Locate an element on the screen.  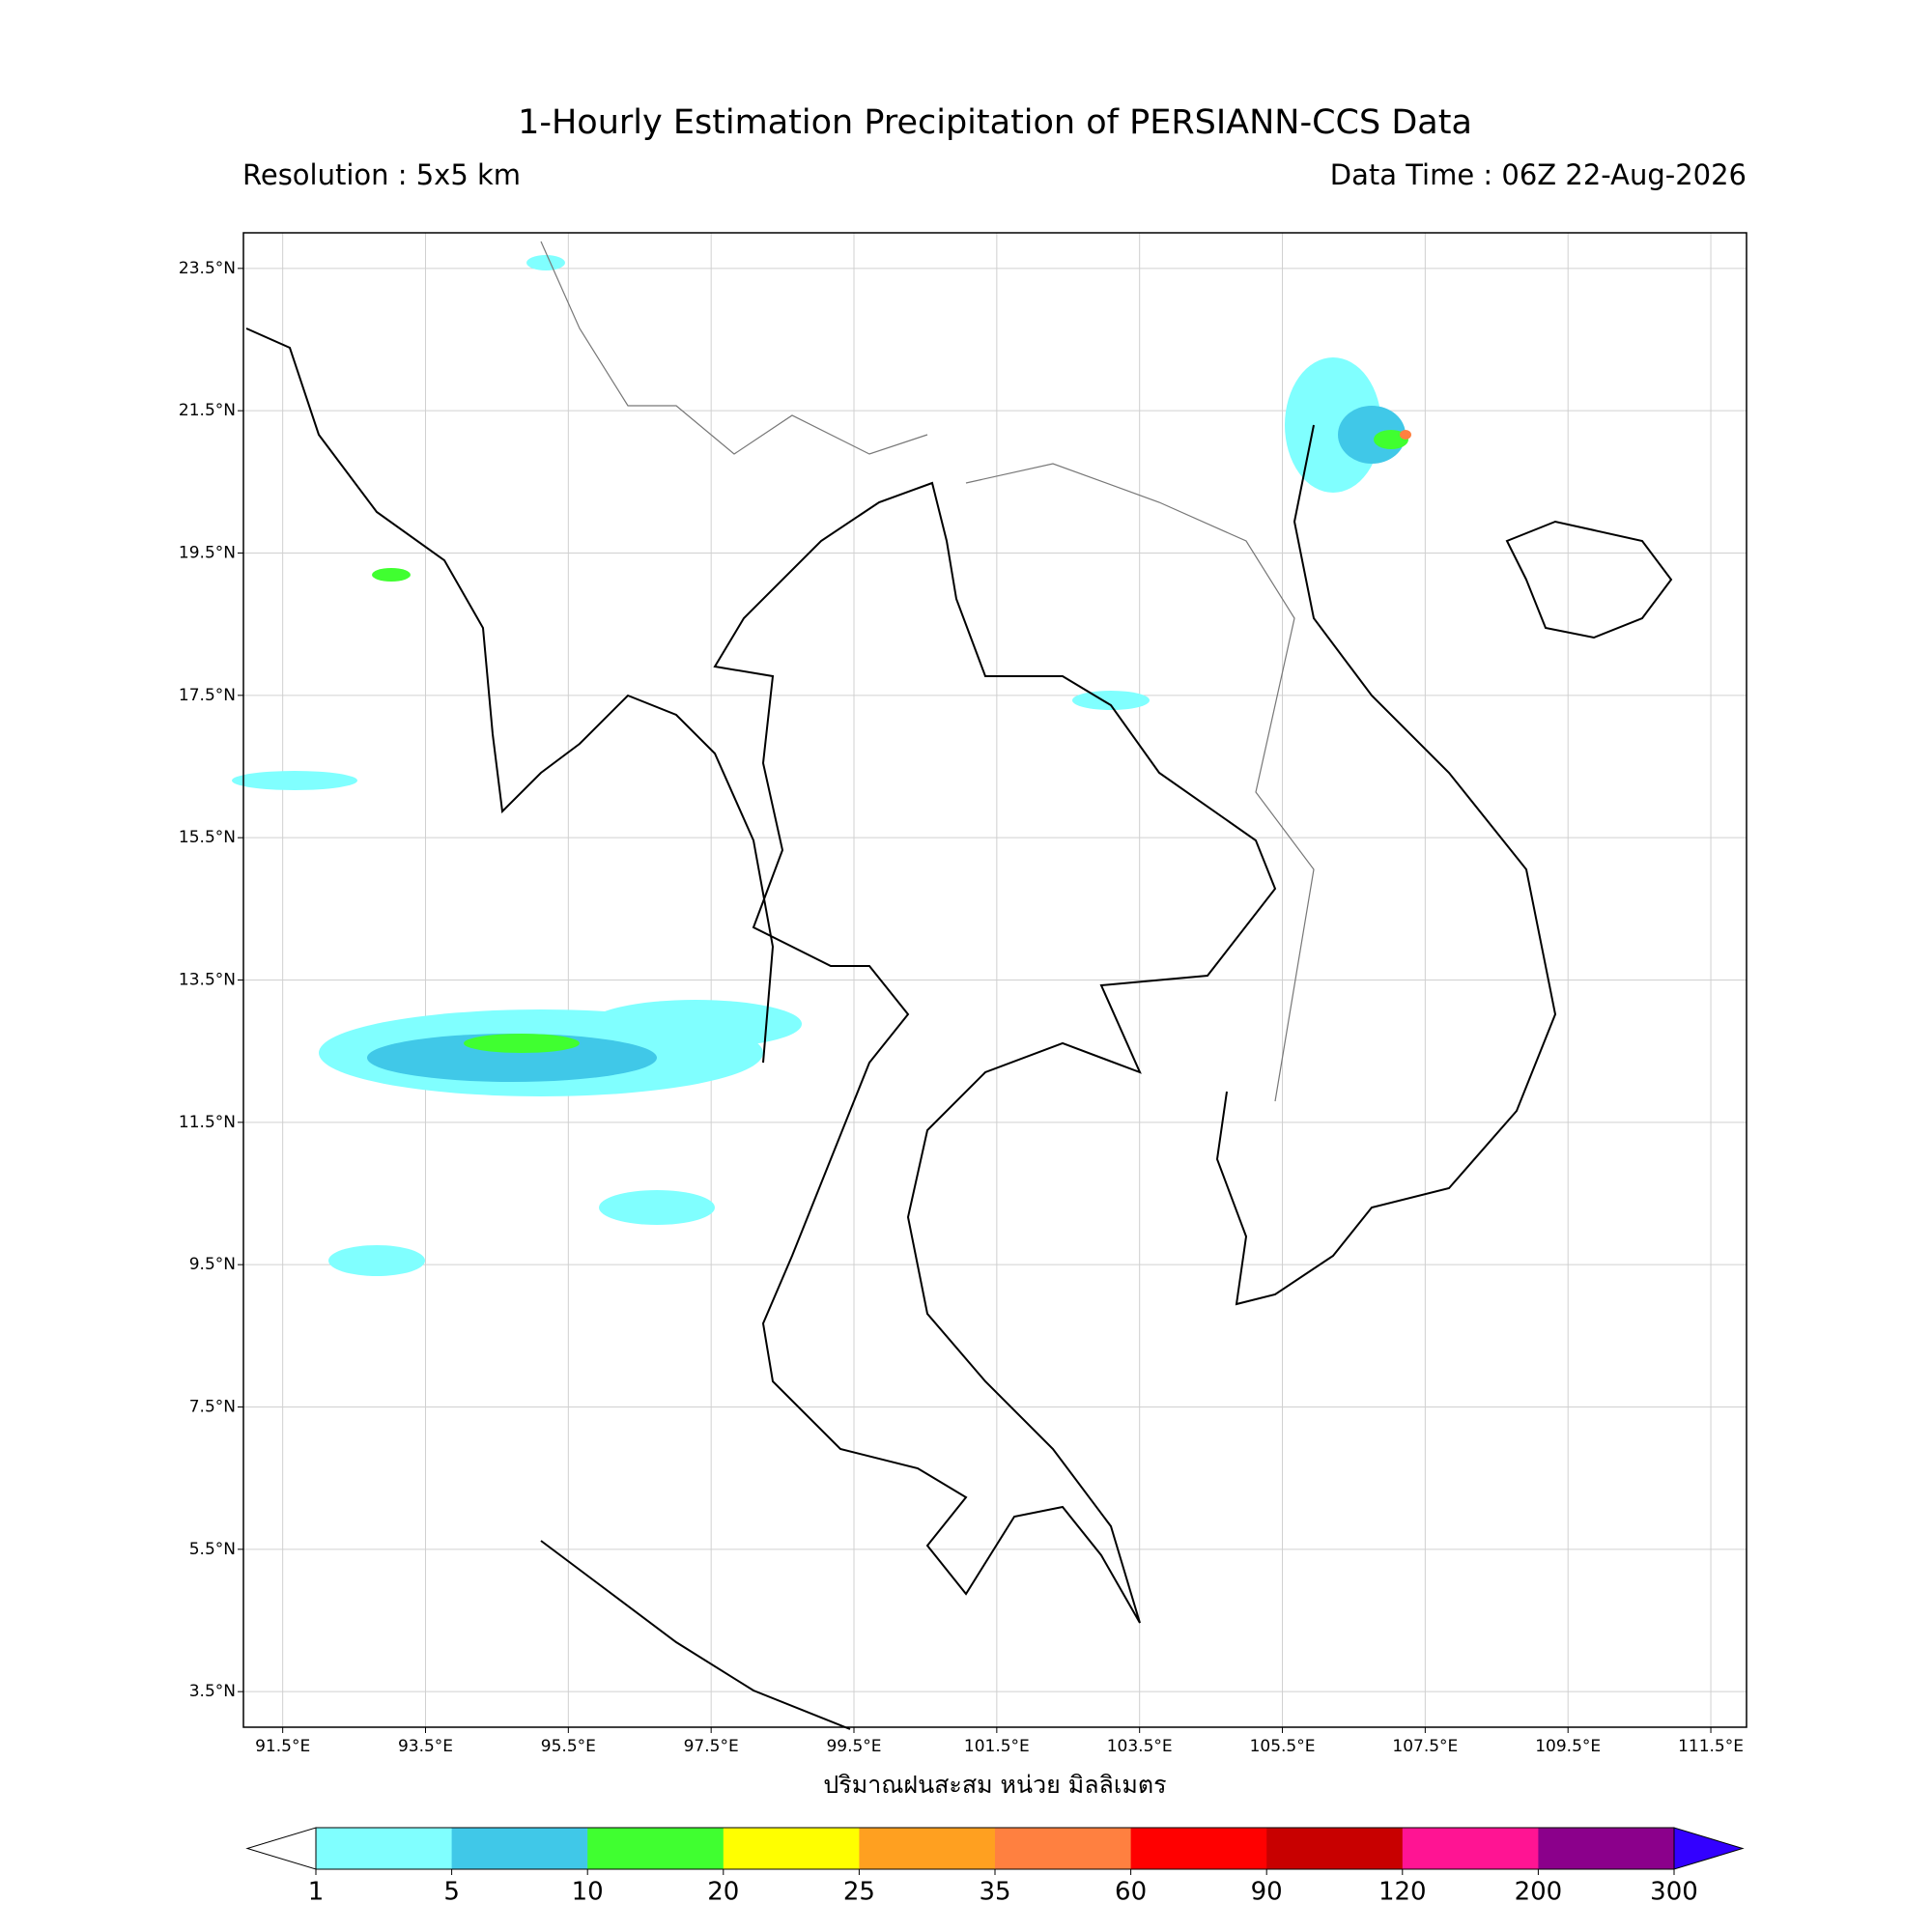
x-tick-label: 109.5°E is located at coordinates (1568, 1746).